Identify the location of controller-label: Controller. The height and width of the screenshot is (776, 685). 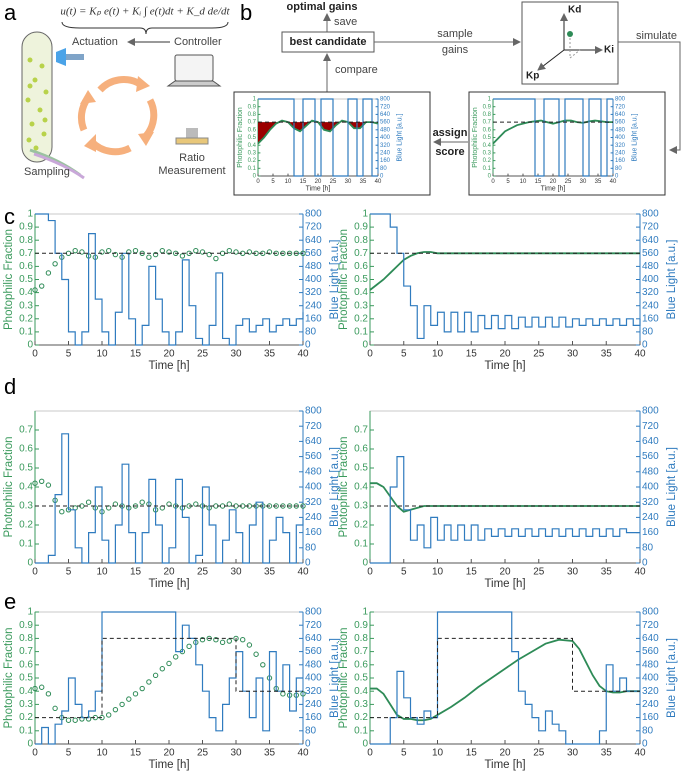
(198, 42).